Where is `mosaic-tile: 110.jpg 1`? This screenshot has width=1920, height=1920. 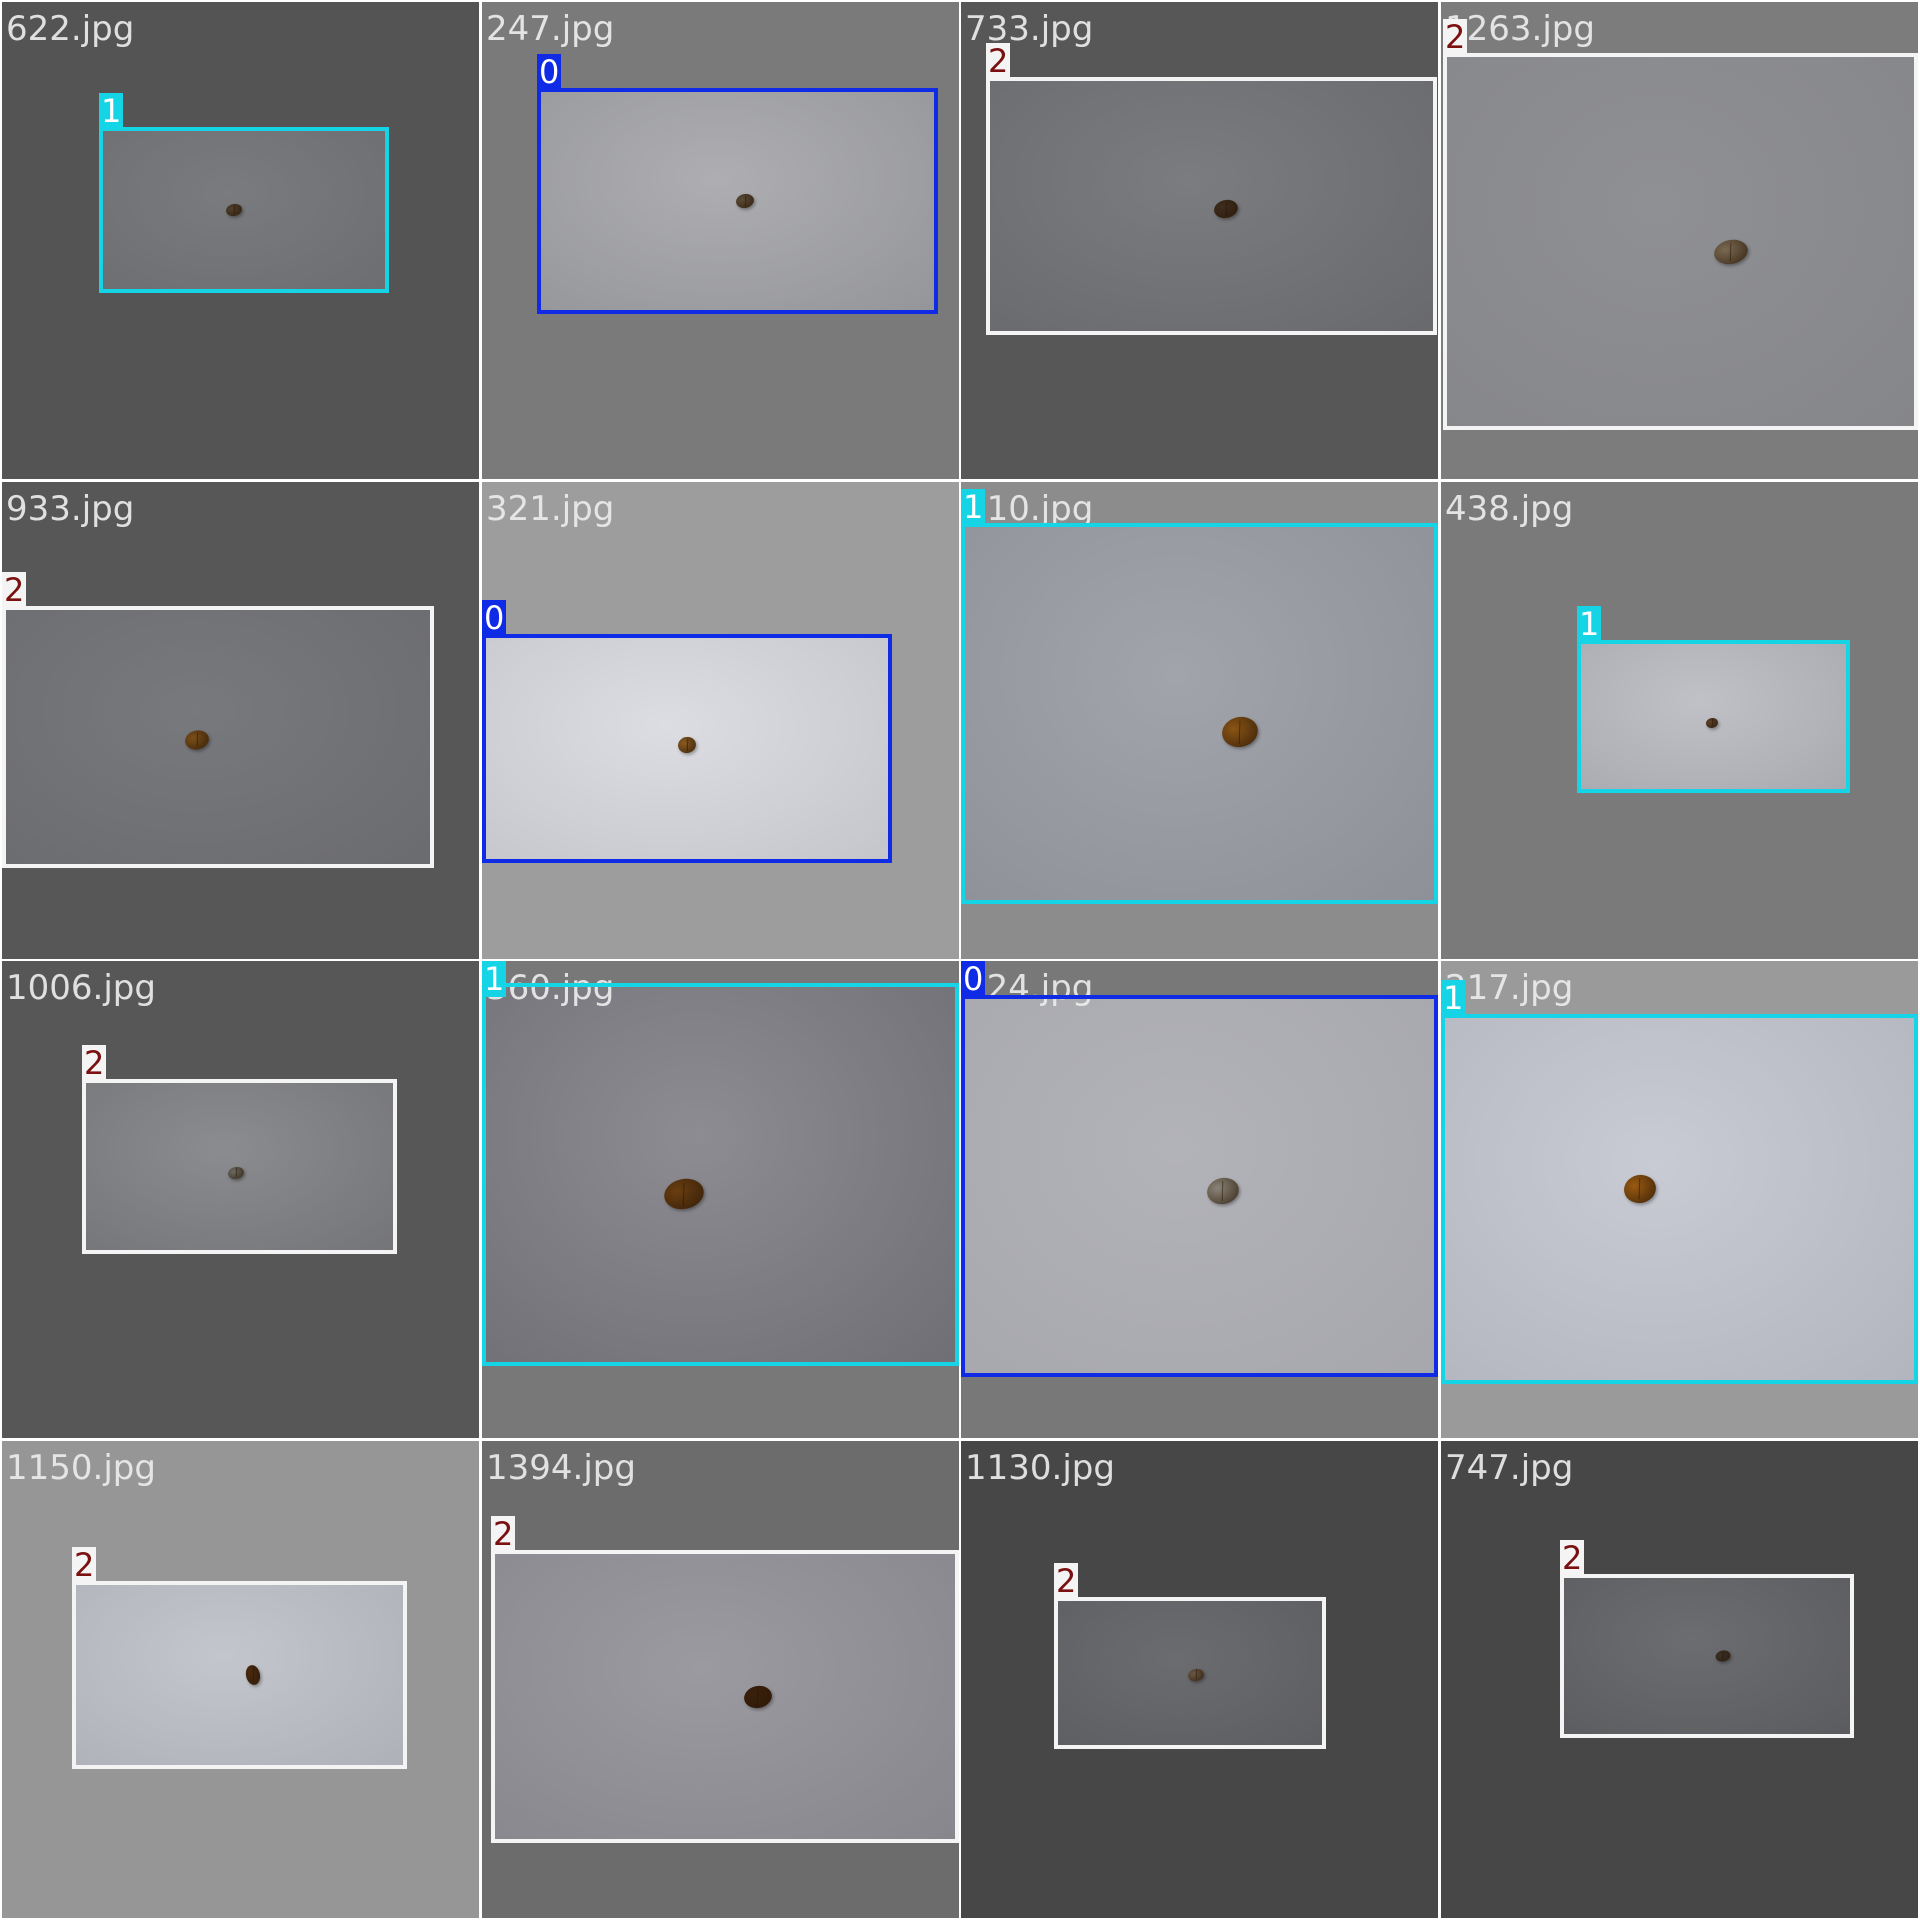
mosaic-tile: 110.jpg 1 is located at coordinates (1199, 720).